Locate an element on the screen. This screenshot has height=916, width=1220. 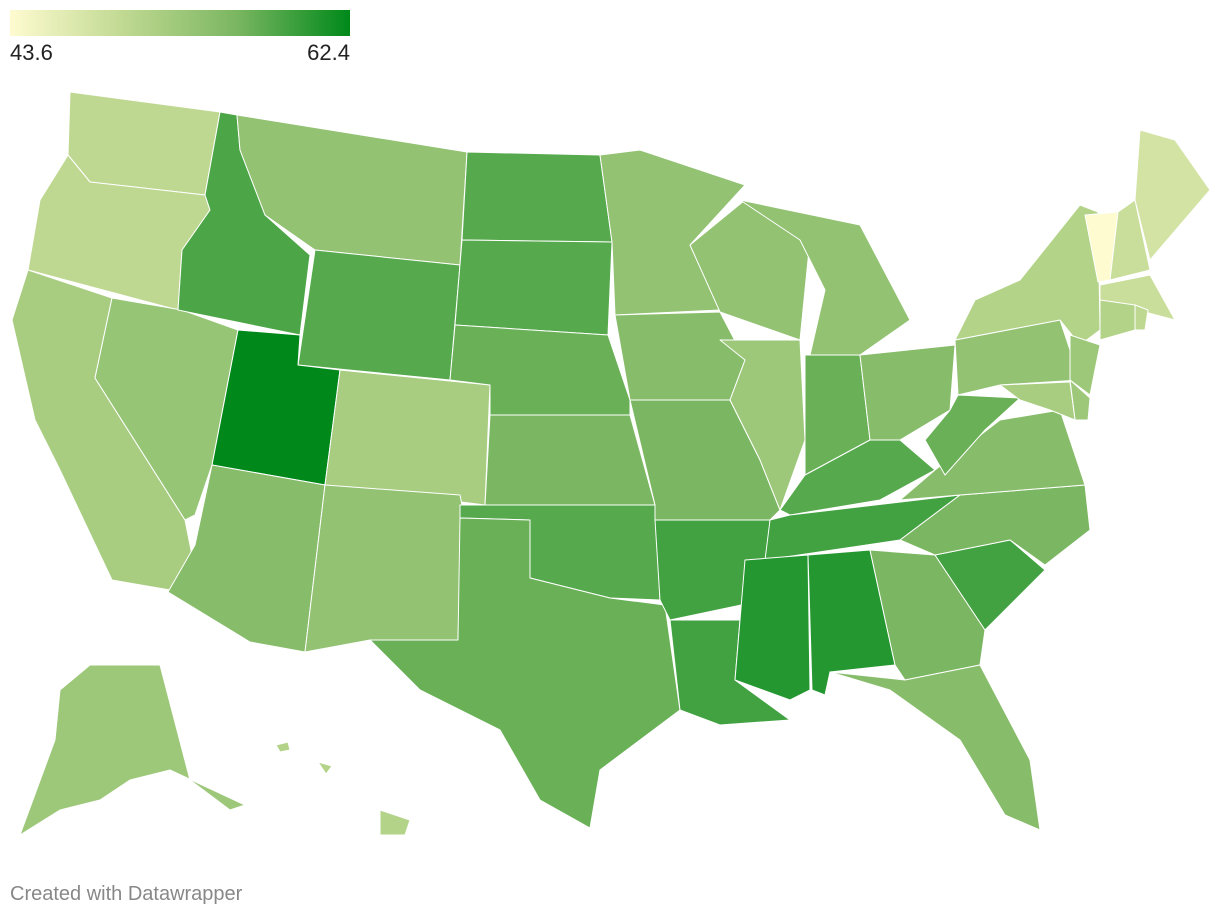
legend-max: 62.4 is located at coordinates (328, 52).